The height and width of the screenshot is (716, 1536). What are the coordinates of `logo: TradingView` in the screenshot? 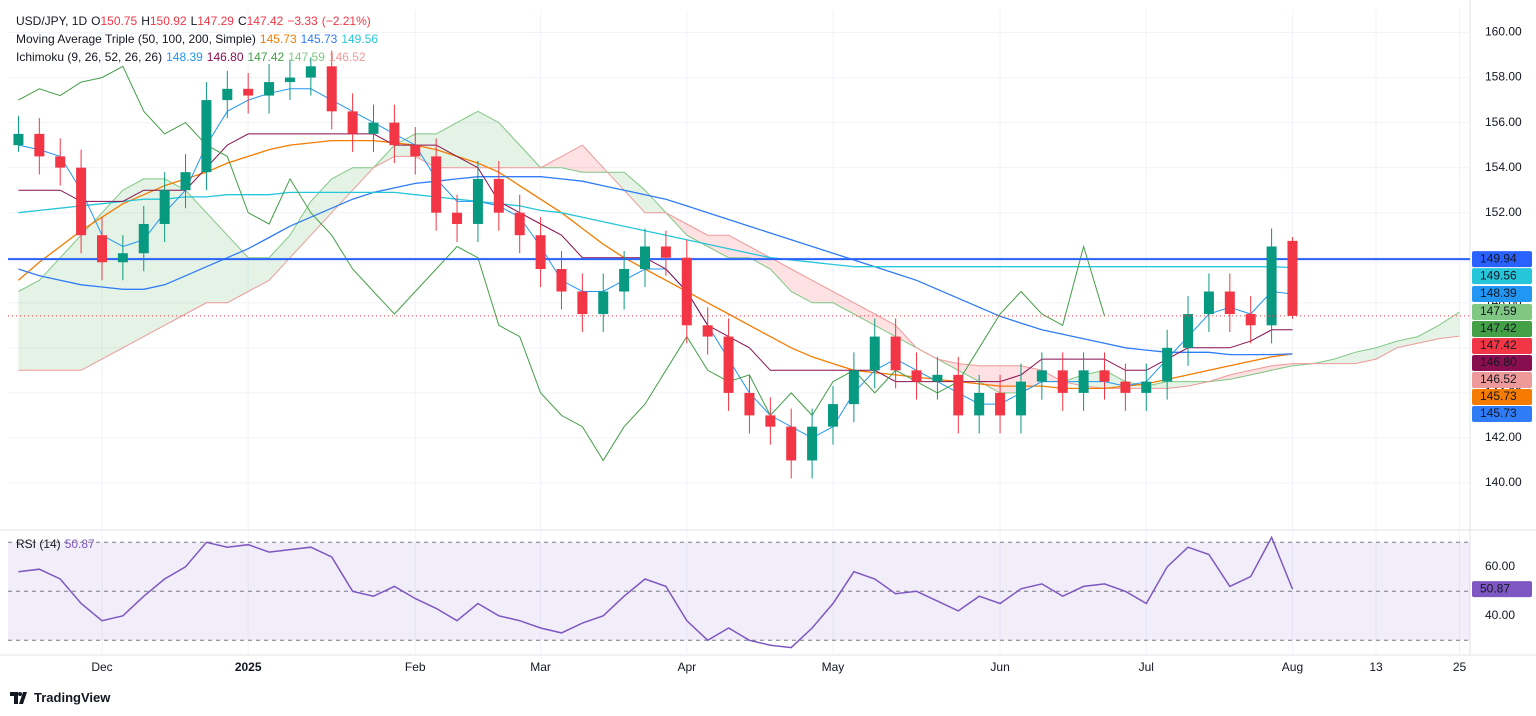 It's located at (60, 697).